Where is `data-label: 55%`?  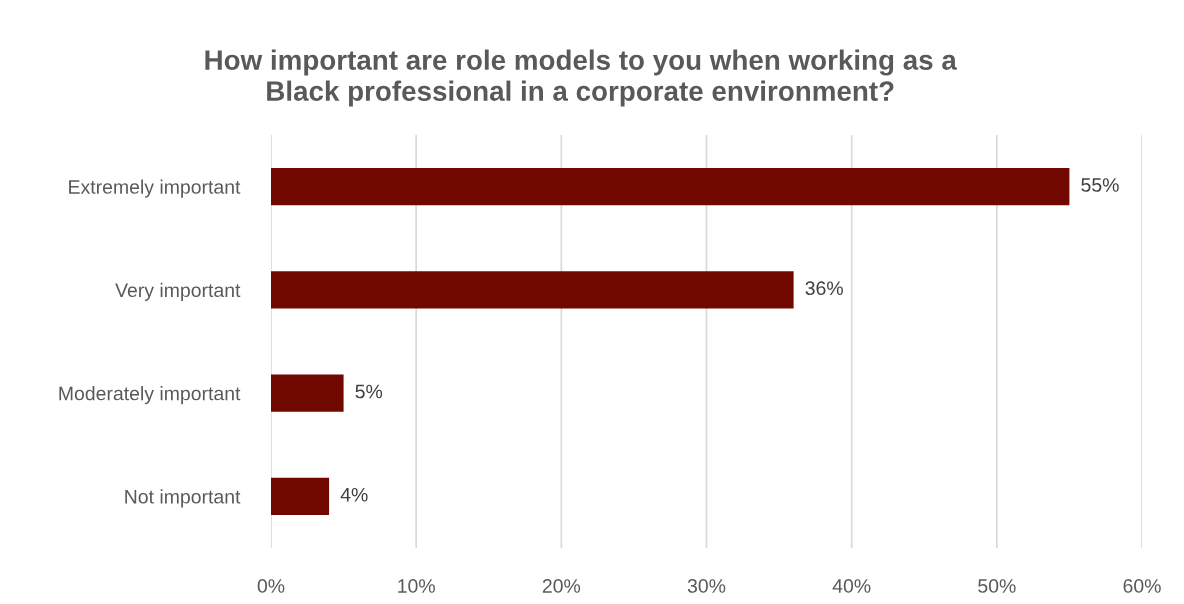
data-label: 55% is located at coordinates (1100, 185).